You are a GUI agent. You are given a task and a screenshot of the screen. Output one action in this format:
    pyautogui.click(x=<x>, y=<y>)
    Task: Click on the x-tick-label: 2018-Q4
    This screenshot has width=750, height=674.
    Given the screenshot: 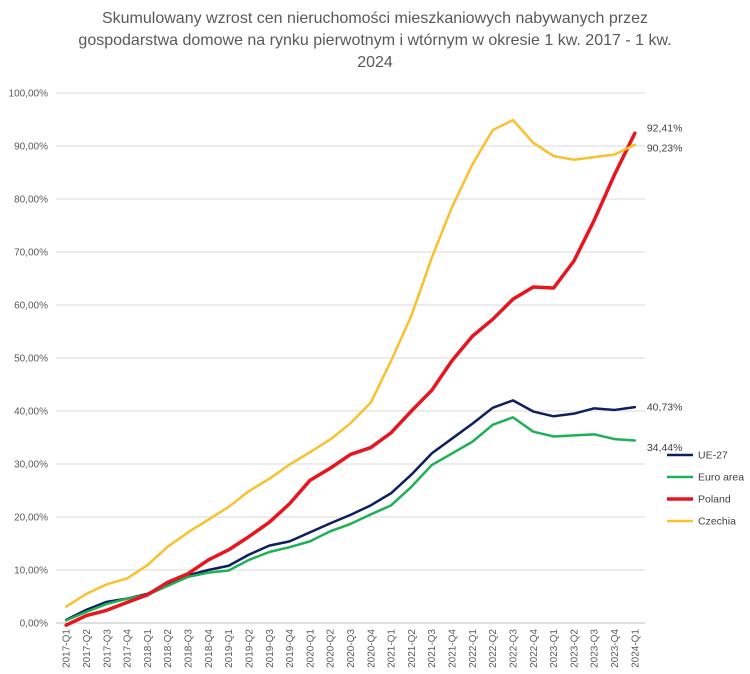 What is the action you would take?
    pyautogui.click(x=209, y=648)
    